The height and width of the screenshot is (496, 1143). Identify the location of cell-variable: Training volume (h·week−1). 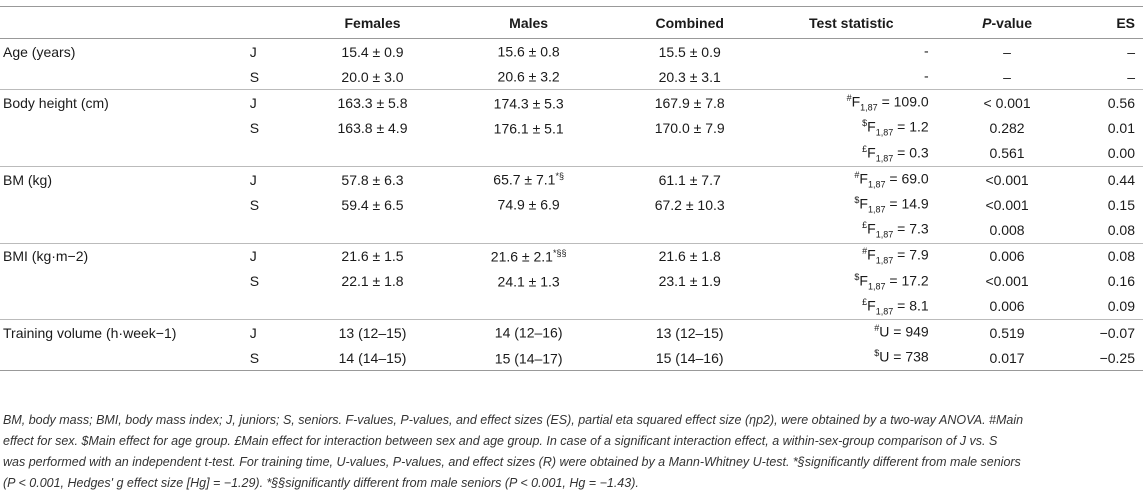
(125, 332).